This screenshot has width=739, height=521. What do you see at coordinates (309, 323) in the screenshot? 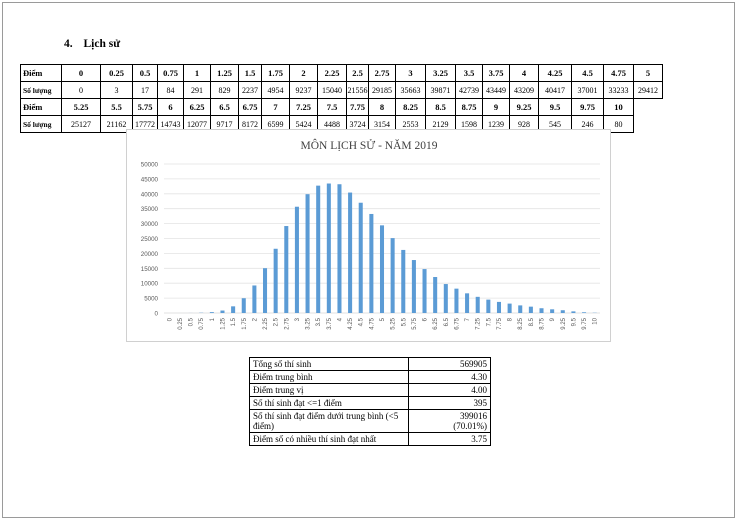
I see `x-tick-label: 3.25` at bounding box center [309, 323].